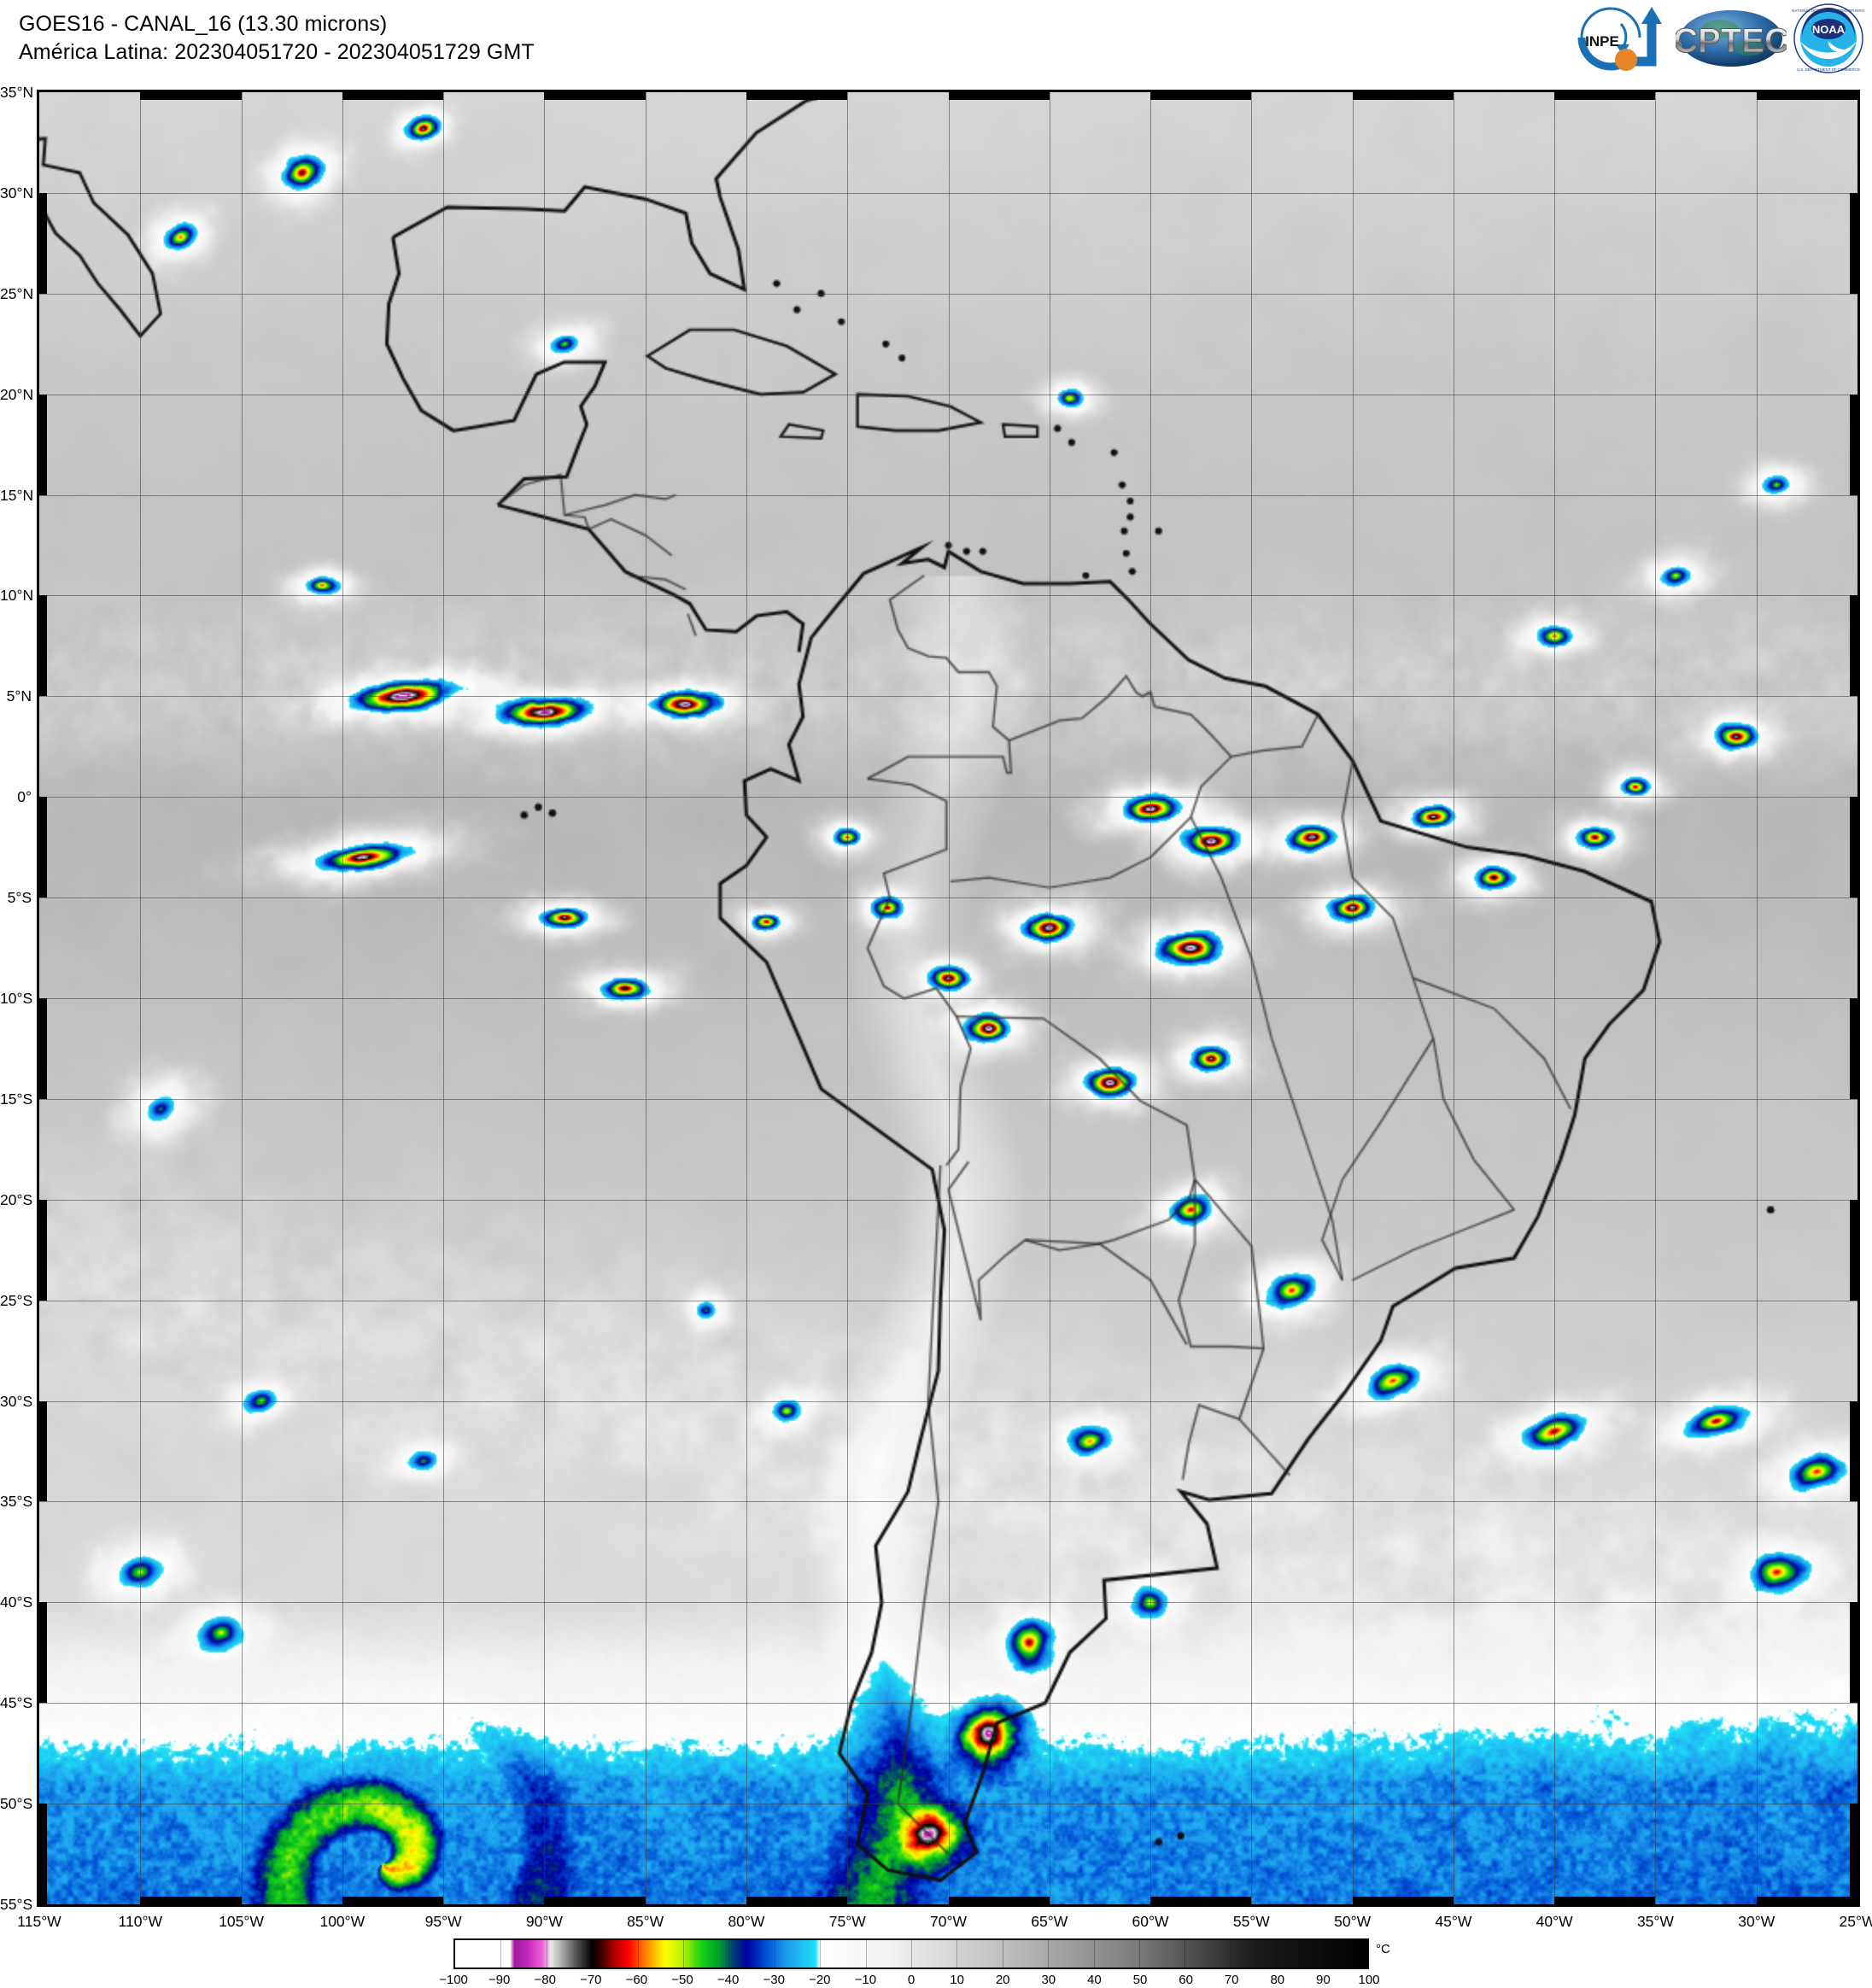 This screenshot has height=1988, width=1872. What do you see at coordinates (1383, 1949) in the screenshot?
I see `colorbar-unit-label: °C` at bounding box center [1383, 1949].